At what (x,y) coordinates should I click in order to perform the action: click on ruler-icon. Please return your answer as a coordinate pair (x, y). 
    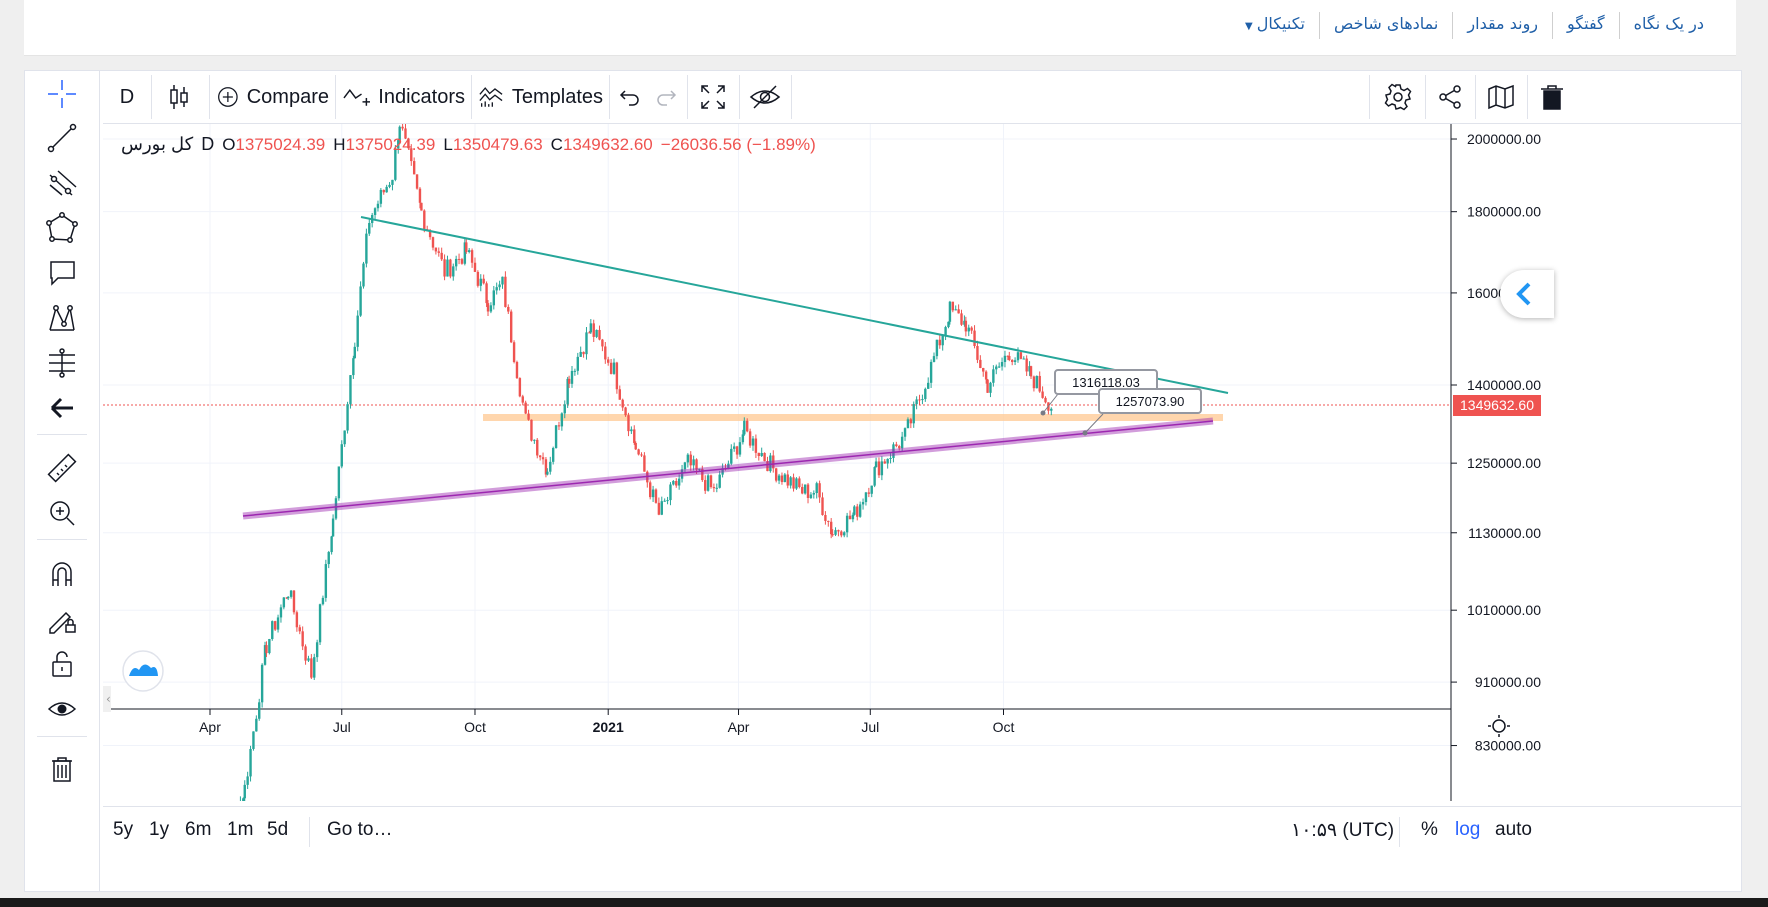
    Looking at the image, I should click on (62, 468).